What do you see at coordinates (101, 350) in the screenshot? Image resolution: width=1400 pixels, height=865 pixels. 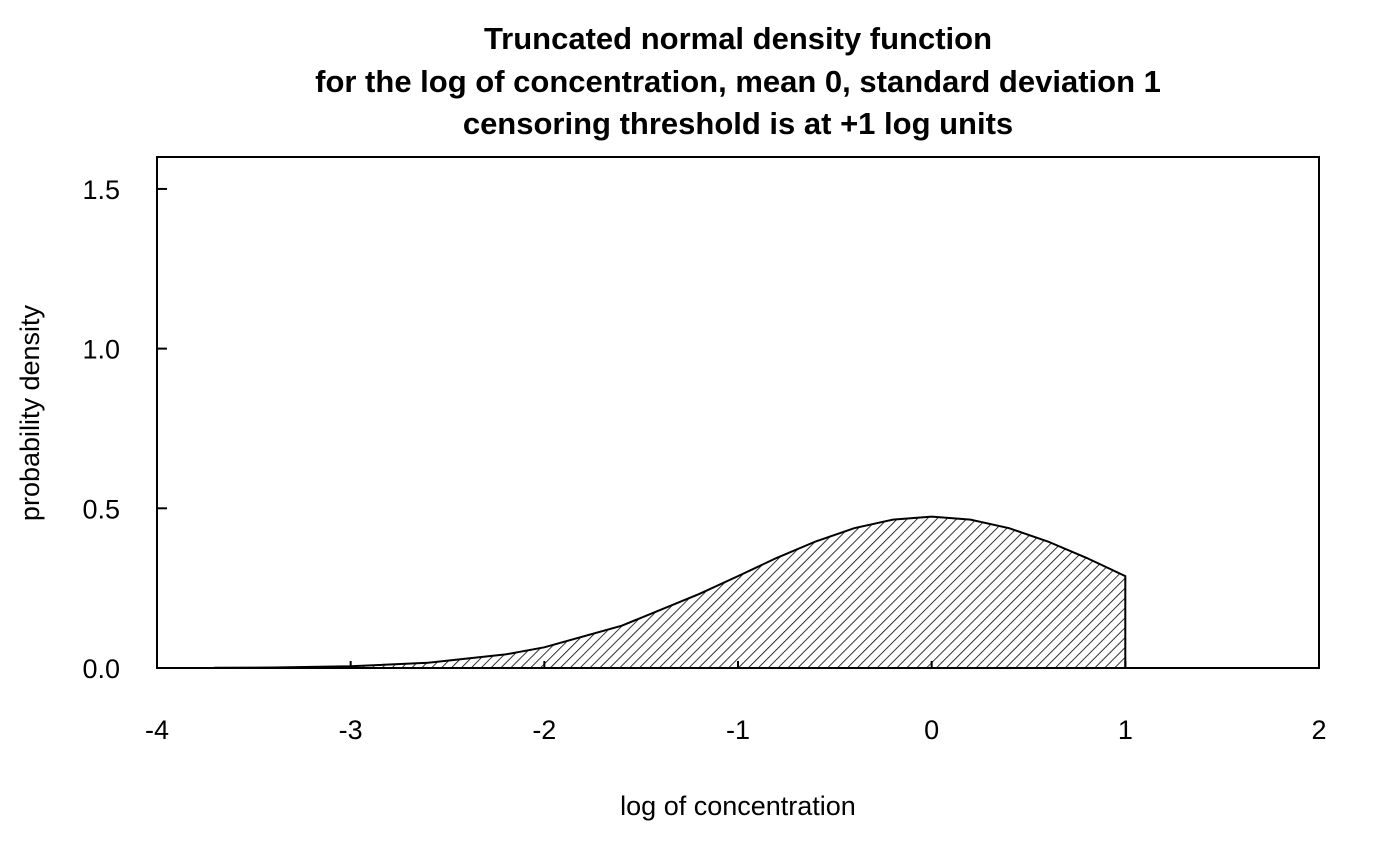 I see `y-tick-label: 1.0` at bounding box center [101, 350].